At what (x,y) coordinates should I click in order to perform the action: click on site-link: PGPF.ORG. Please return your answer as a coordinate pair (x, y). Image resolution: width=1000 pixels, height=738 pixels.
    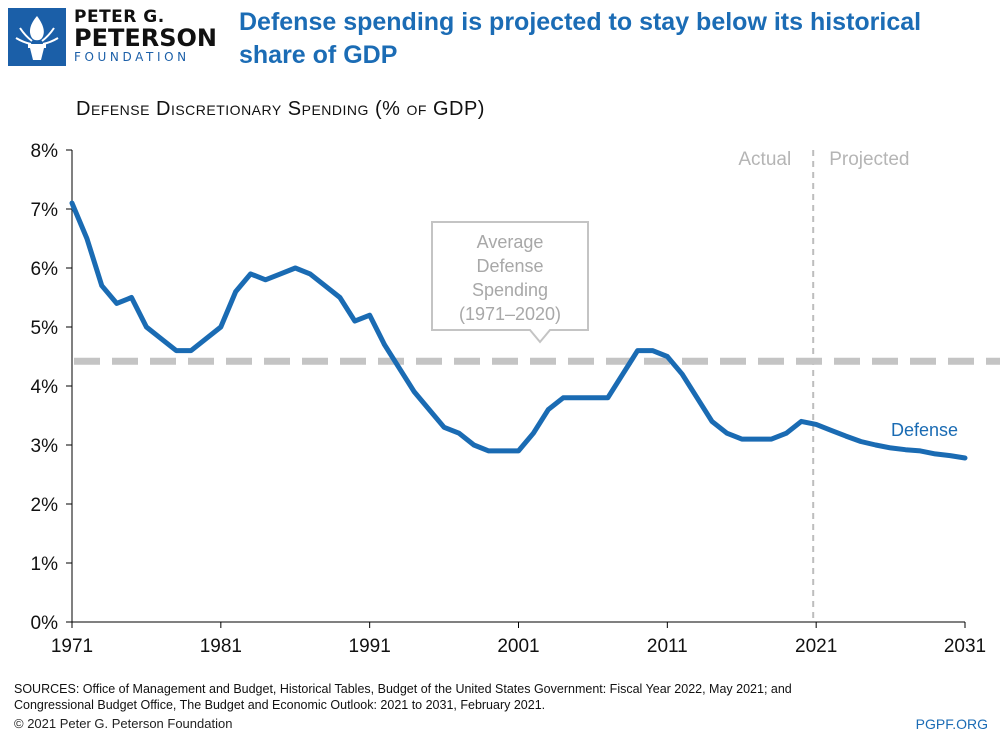
    Looking at the image, I should click on (951, 724).